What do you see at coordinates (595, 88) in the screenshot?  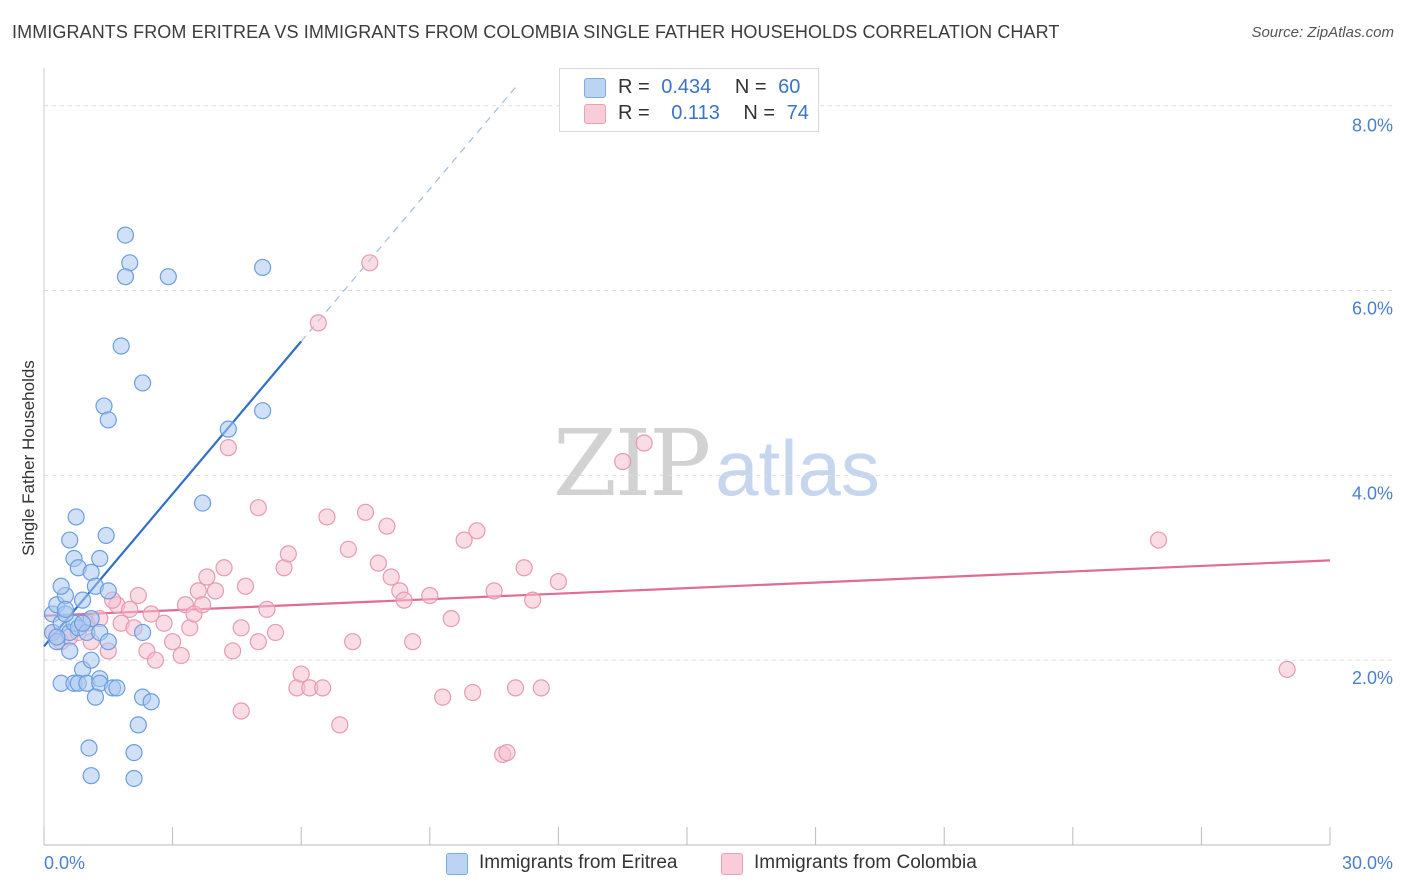 I see `eritrea-swatch` at bounding box center [595, 88].